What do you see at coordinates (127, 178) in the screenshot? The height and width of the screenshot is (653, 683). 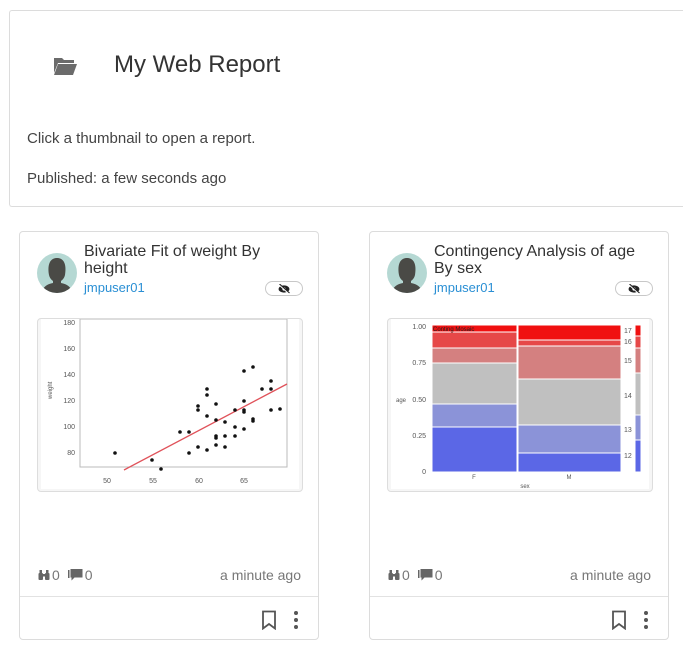 I see `published-status: Published: a few seconds ago` at bounding box center [127, 178].